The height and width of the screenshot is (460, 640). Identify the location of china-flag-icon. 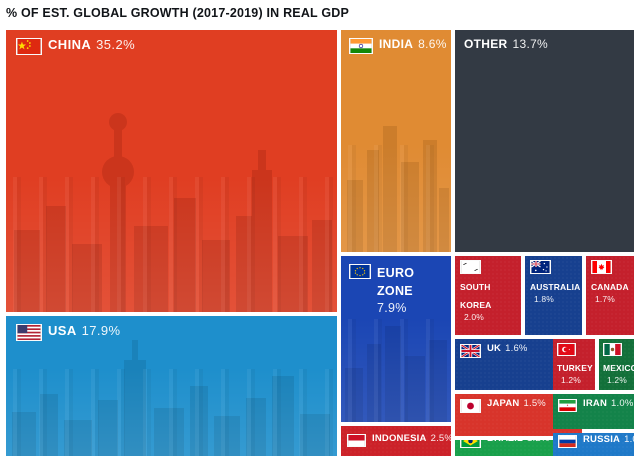
(29, 46).